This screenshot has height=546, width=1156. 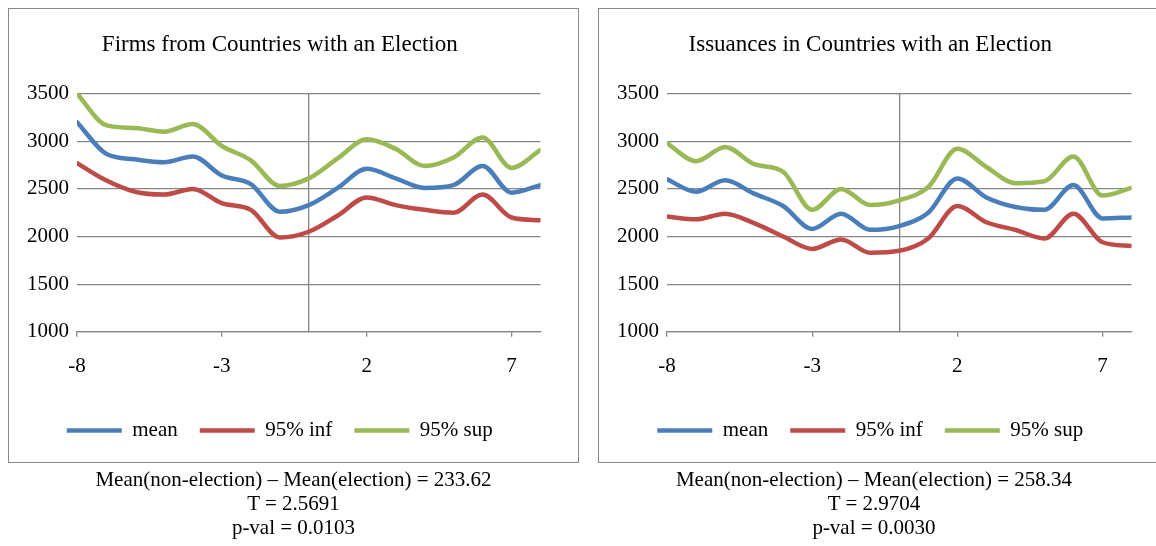 What do you see at coordinates (293, 503) in the screenshot?
I see `text: T = 2.5691` at bounding box center [293, 503].